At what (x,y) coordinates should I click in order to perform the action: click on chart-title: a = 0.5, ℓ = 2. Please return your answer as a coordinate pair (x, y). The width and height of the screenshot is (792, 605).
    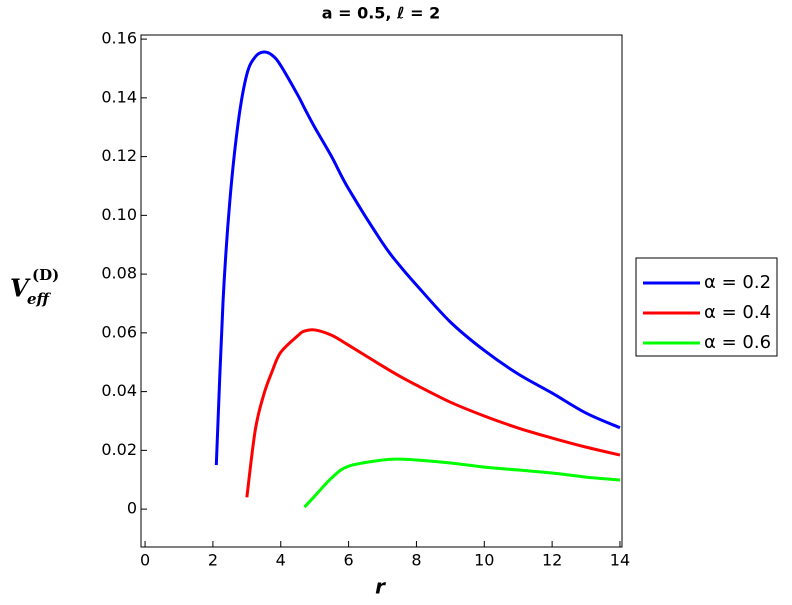
    Looking at the image, I should click on (381, 13).